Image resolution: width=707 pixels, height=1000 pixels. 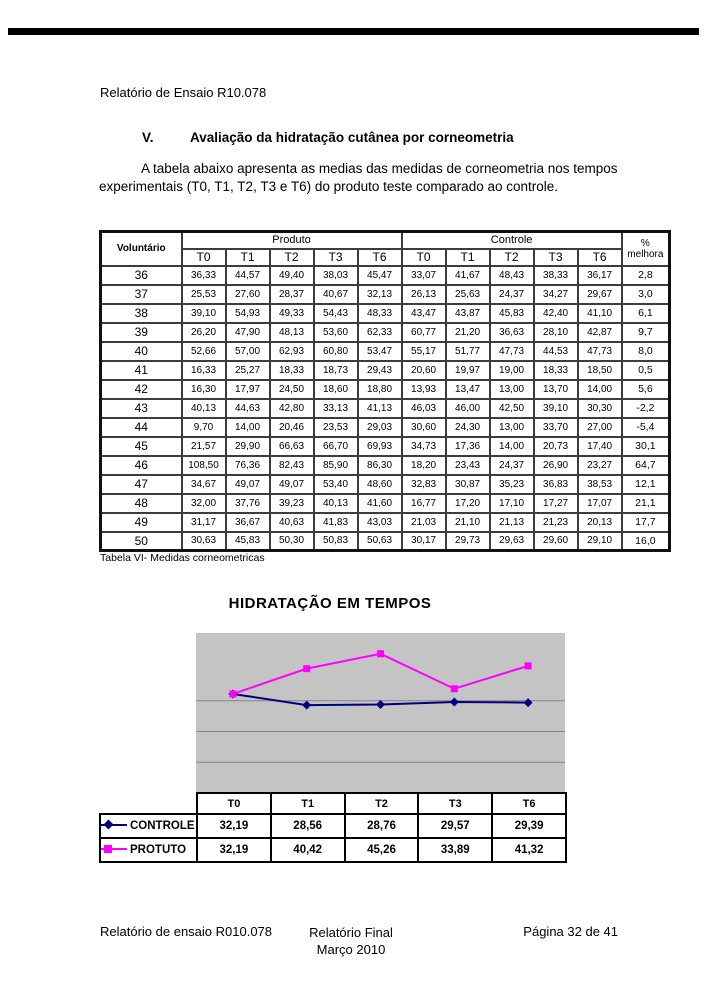 What do you see at coordinates (511, 522) in the screenshot?
I see `controle-value: 21,13` at bounding box center [511, 522].